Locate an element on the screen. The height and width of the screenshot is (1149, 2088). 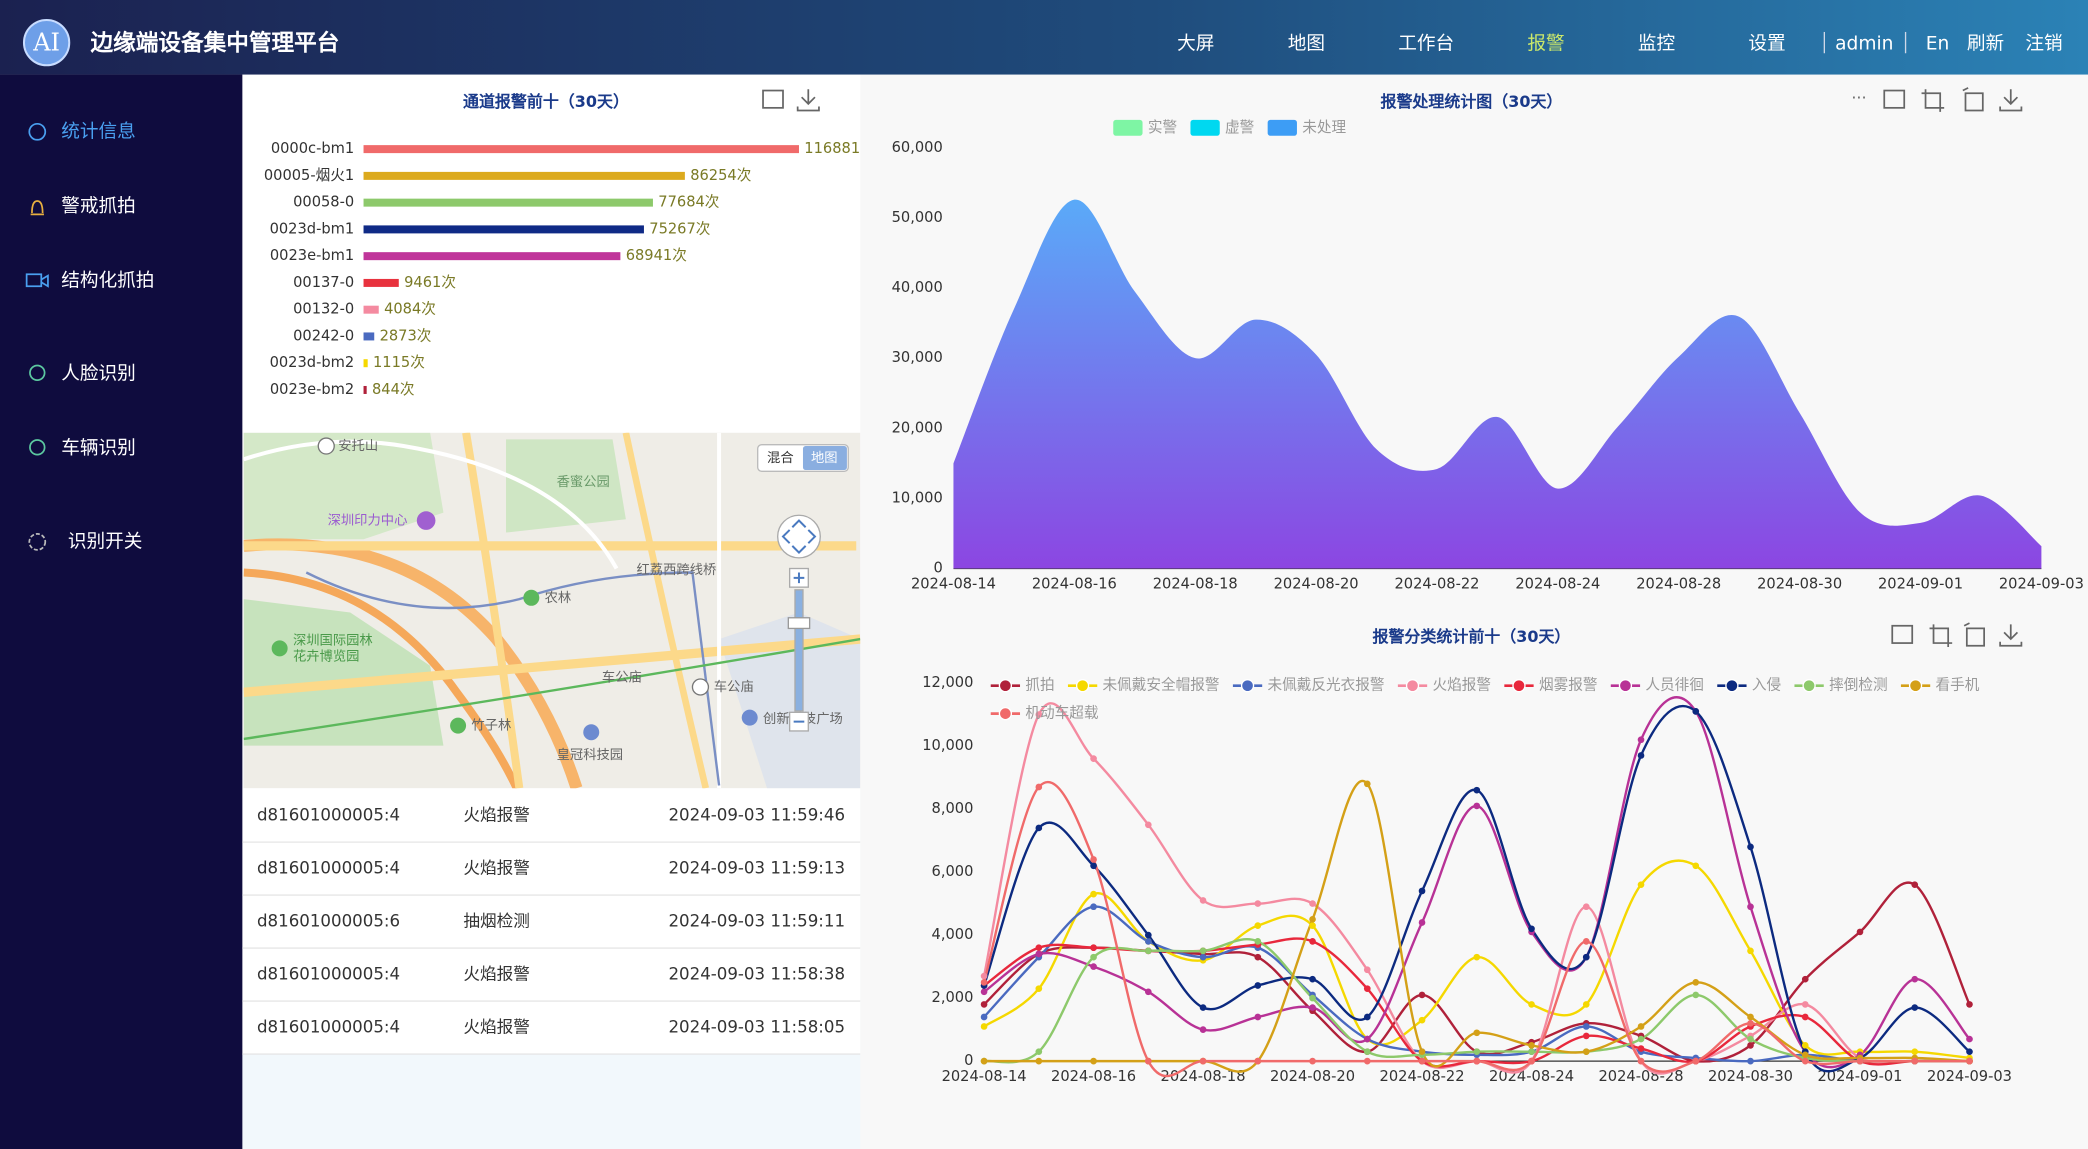
map-label: 红荔西跨线桥 is located at coordinates (677, 570).